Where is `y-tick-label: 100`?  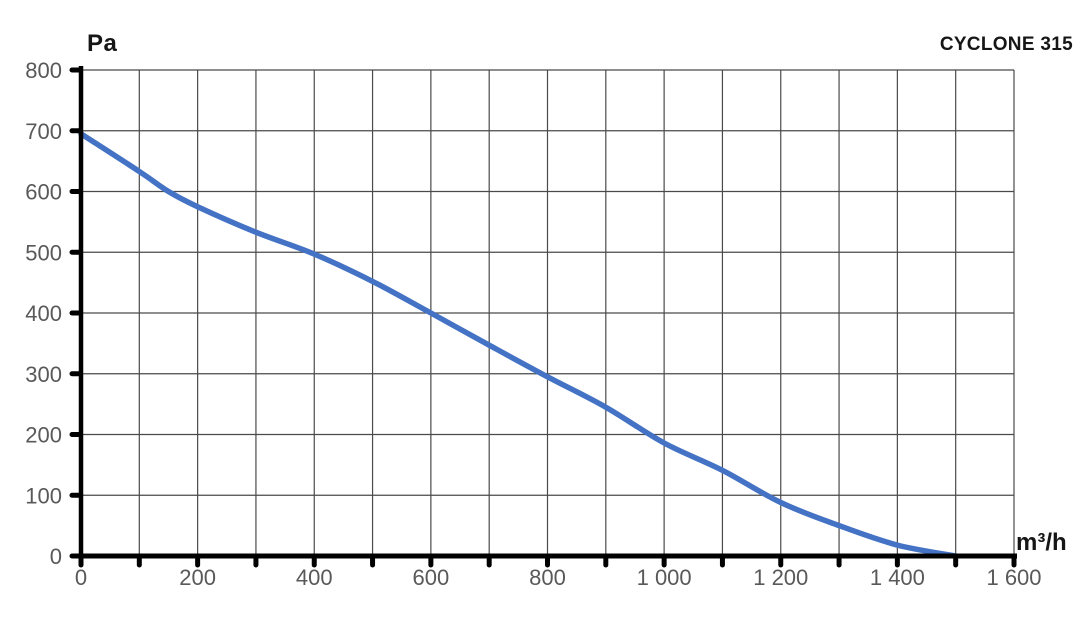 y-tick-label: 100 is located at coordinates (43, 495).